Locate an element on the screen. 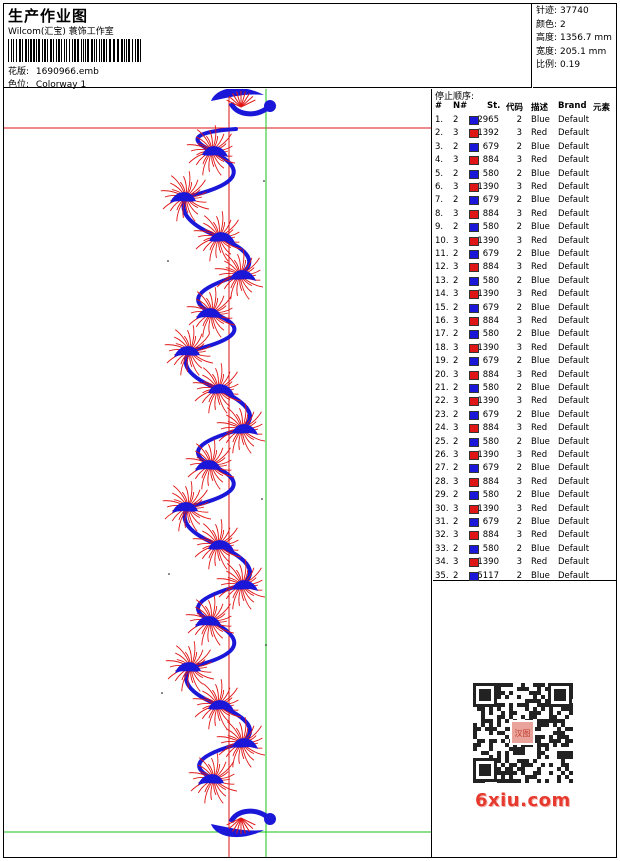 Image resolution: width=620 pixels, height=861 pixels. stat-row: 颜色: 2 is located at coordinates (576, 26).